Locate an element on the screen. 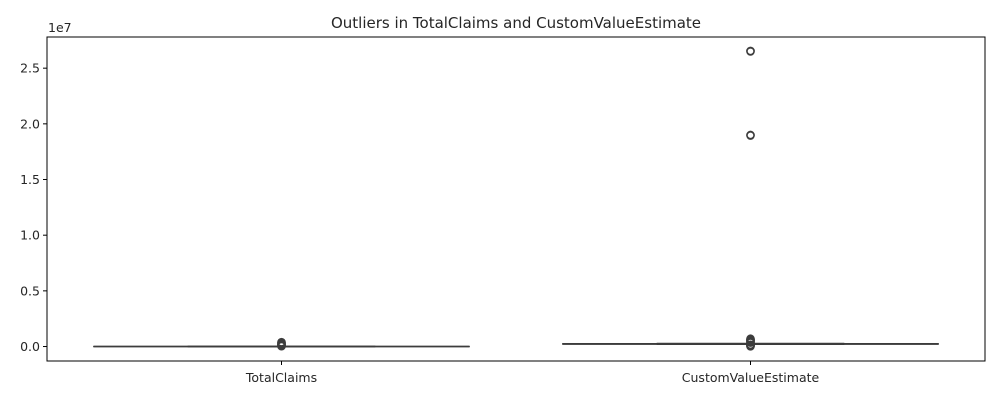 This screenshot has width=1000, height=400. y-tick-label: 2.0 is located at coordinates (30, 123).